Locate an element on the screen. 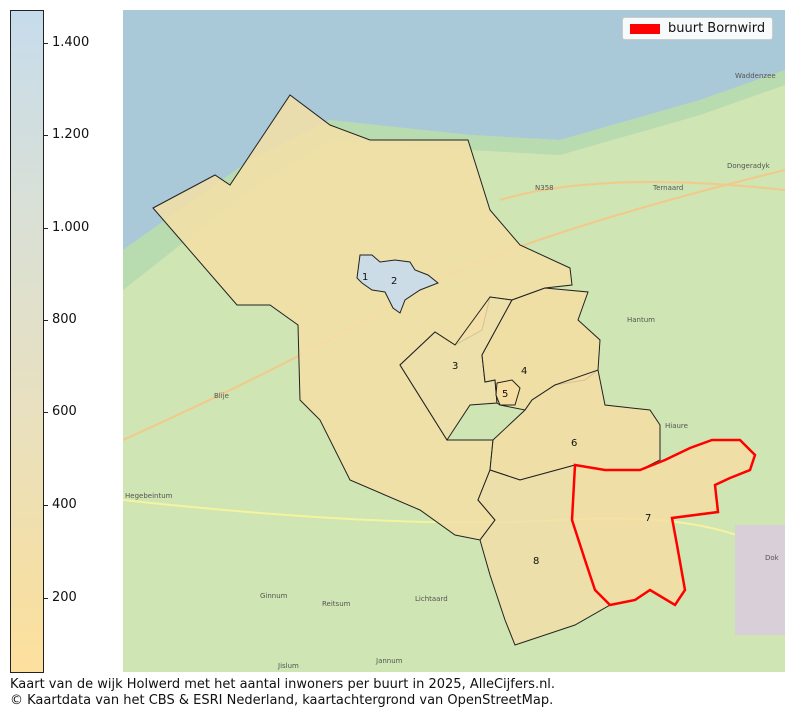  place-label: Lichtaard is located at coordinates (431, 599).